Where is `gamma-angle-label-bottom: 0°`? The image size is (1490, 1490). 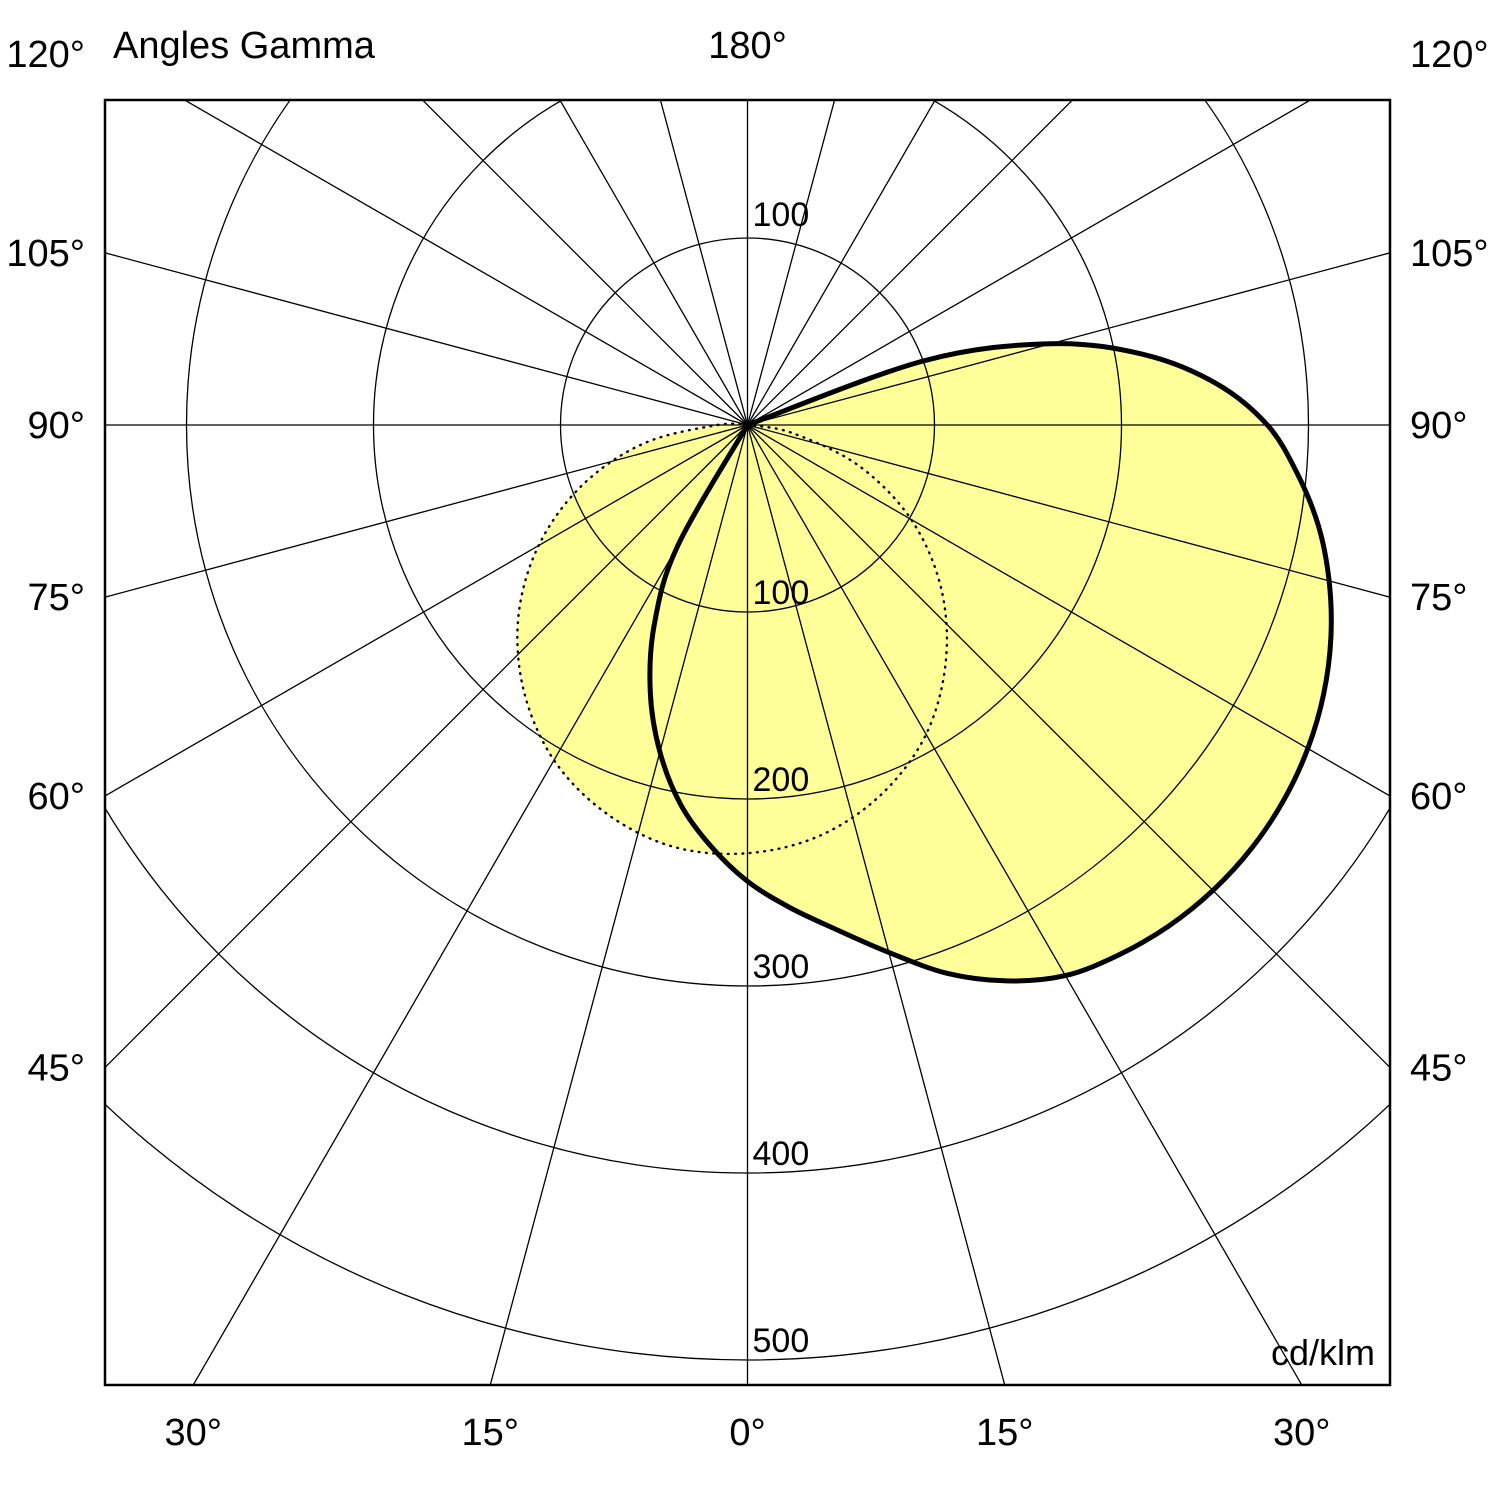 gamma-angle-label-bottom: 0° is located at coordinates (747, 1433).